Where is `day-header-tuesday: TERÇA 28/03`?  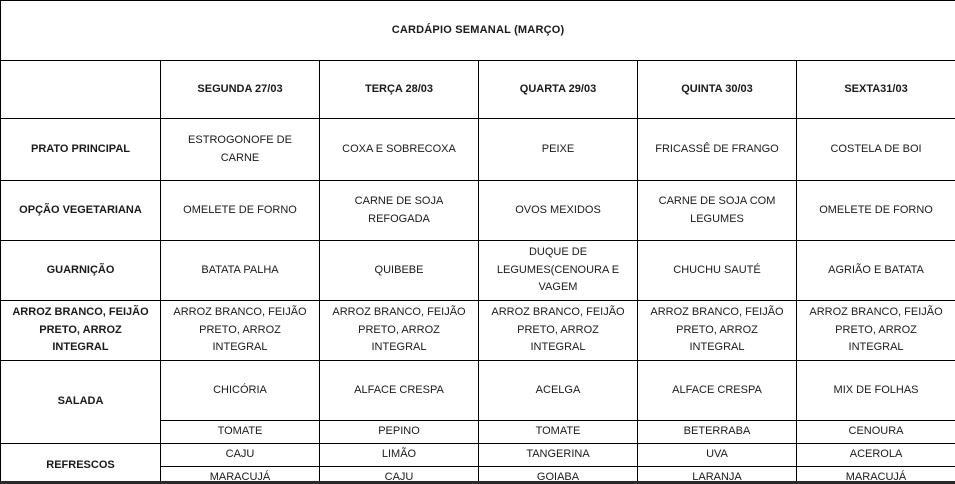
day-header-tuesday: TERÇA 28/03 is located at coordinates (399, 89).